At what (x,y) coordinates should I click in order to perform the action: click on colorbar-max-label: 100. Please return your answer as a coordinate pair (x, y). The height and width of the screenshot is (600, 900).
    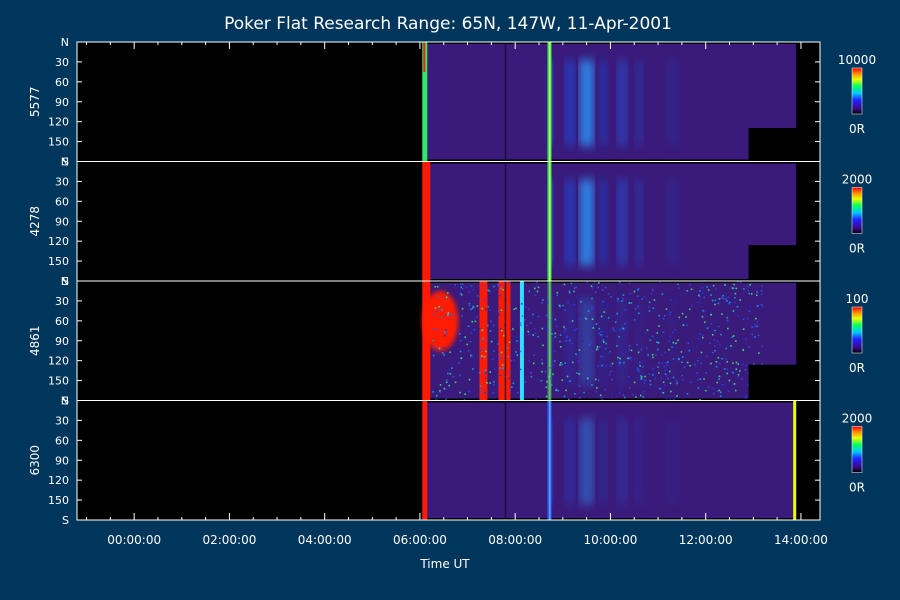
    Looking at the image, I should click on (857, 299).